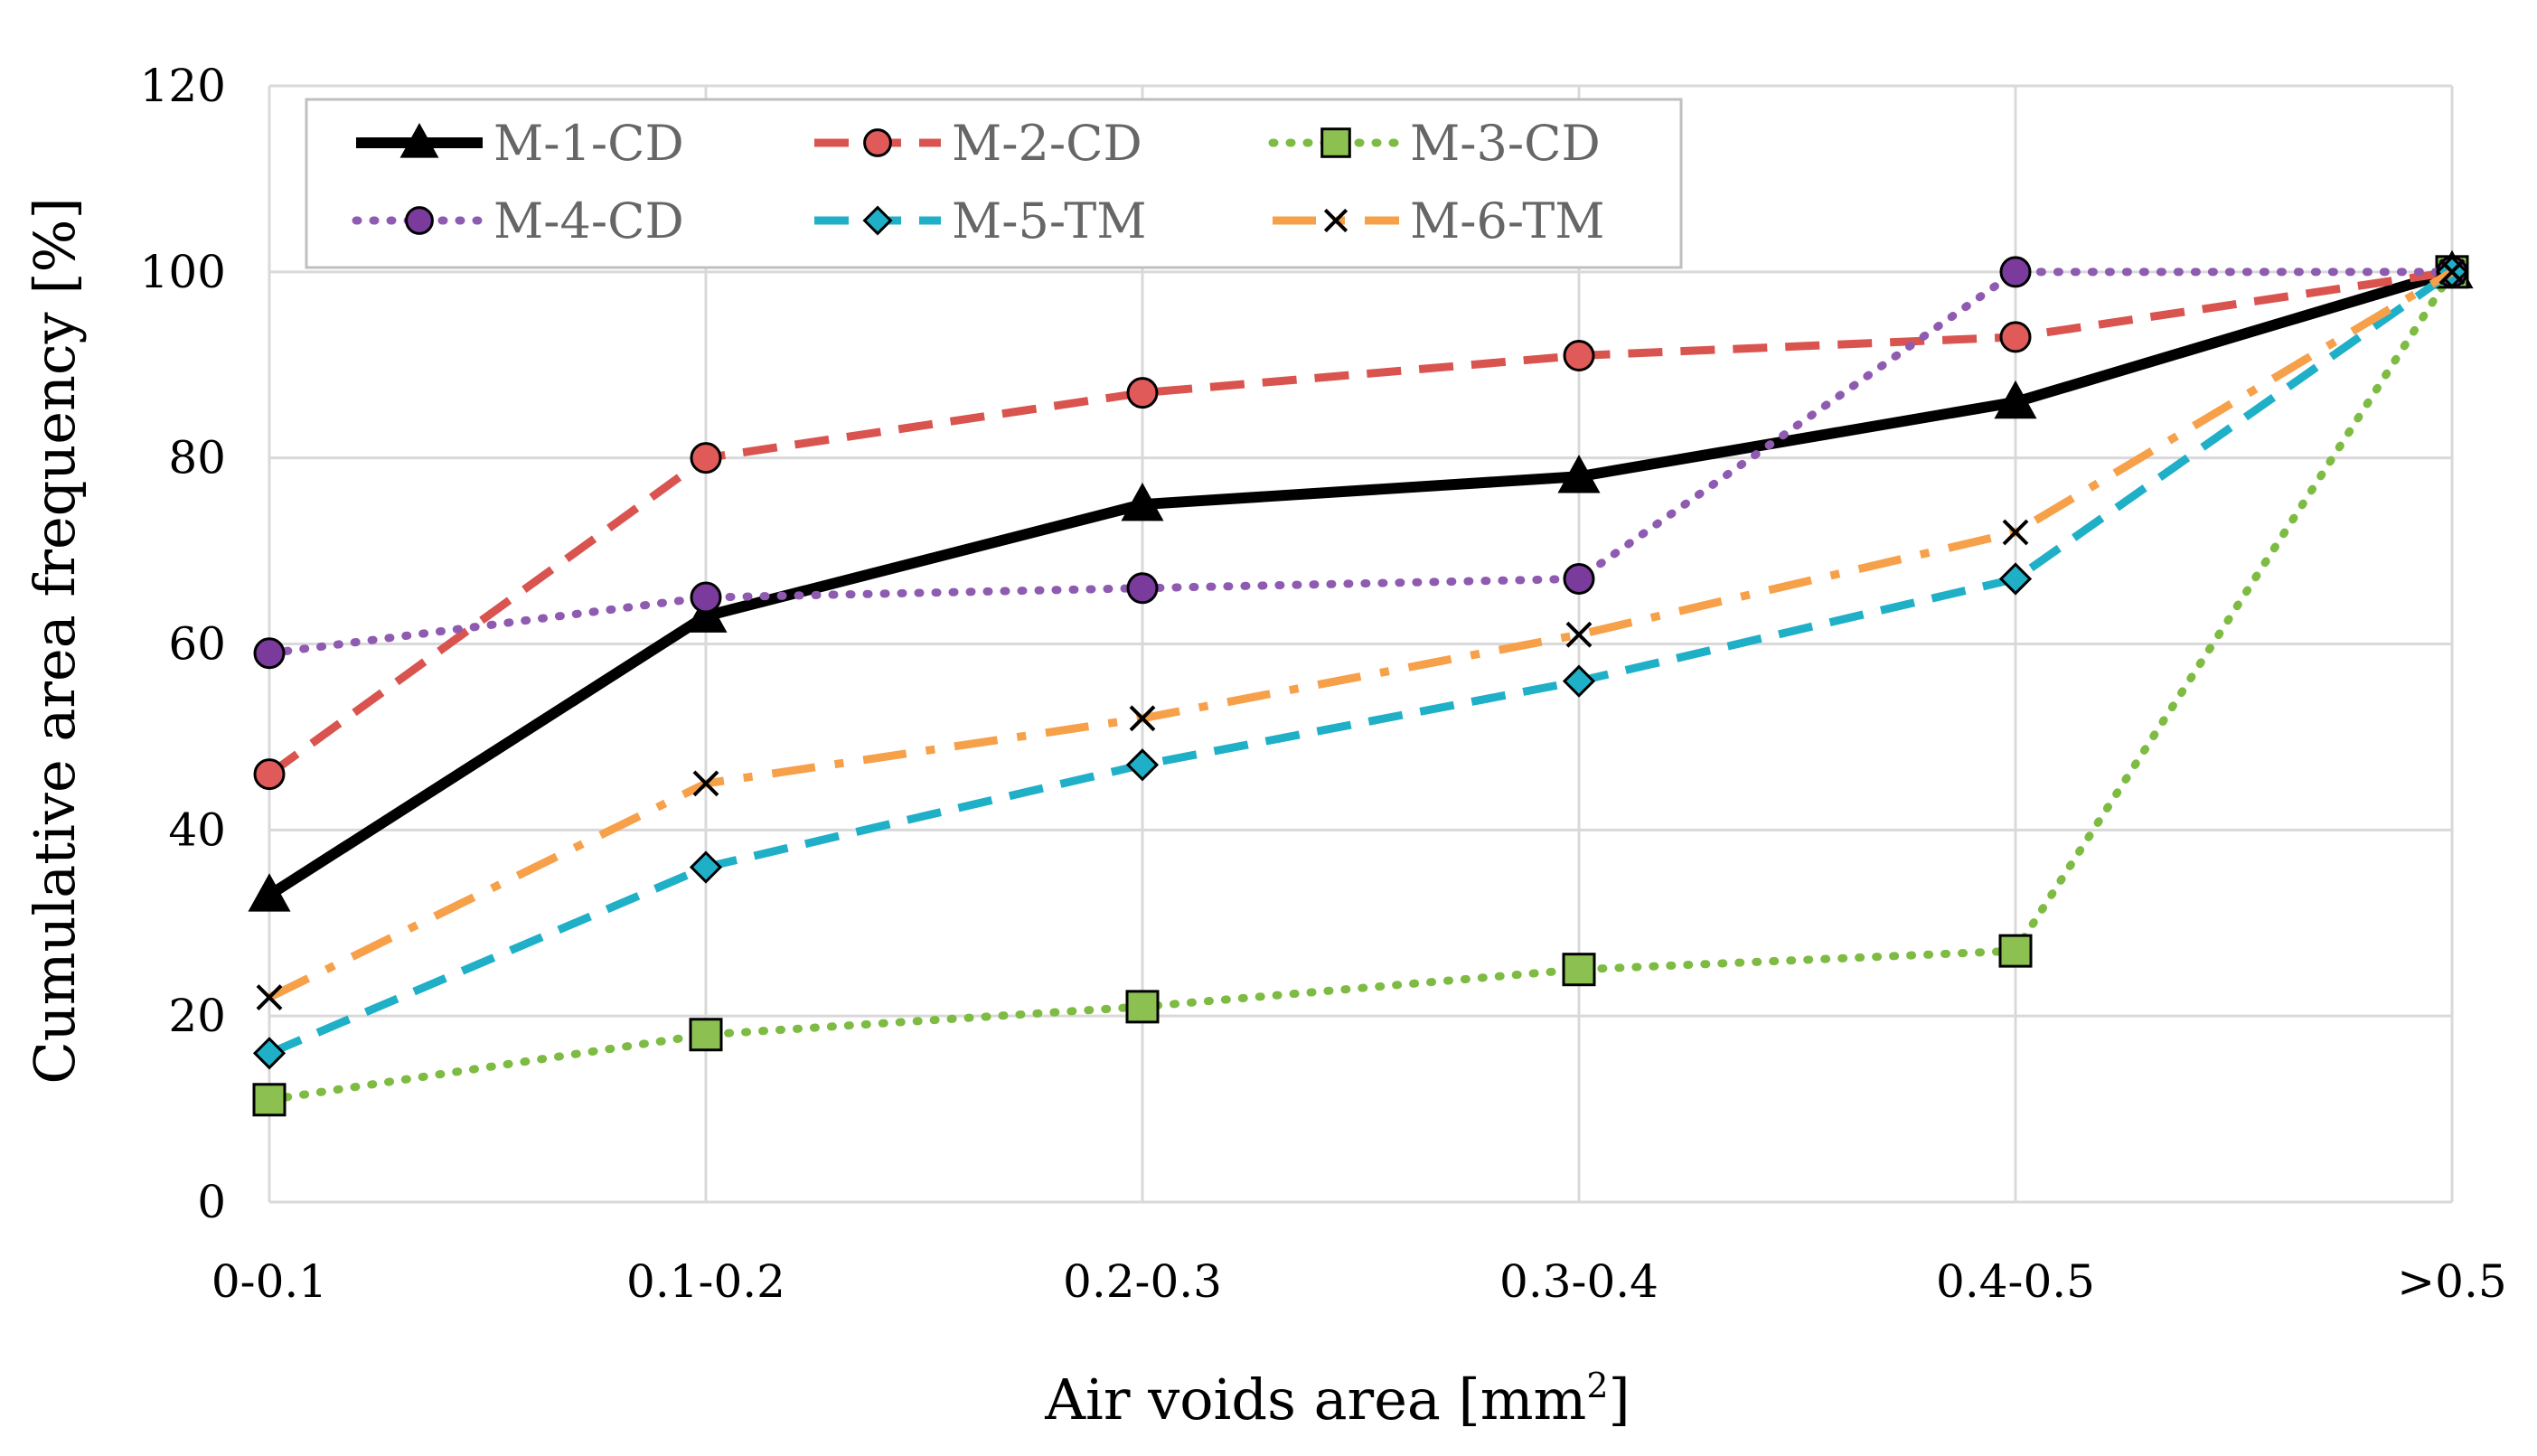 The image size is (2537, 1456). I want to click on legend-item-m-1-cd: M-1-CD, so click(520, 144).